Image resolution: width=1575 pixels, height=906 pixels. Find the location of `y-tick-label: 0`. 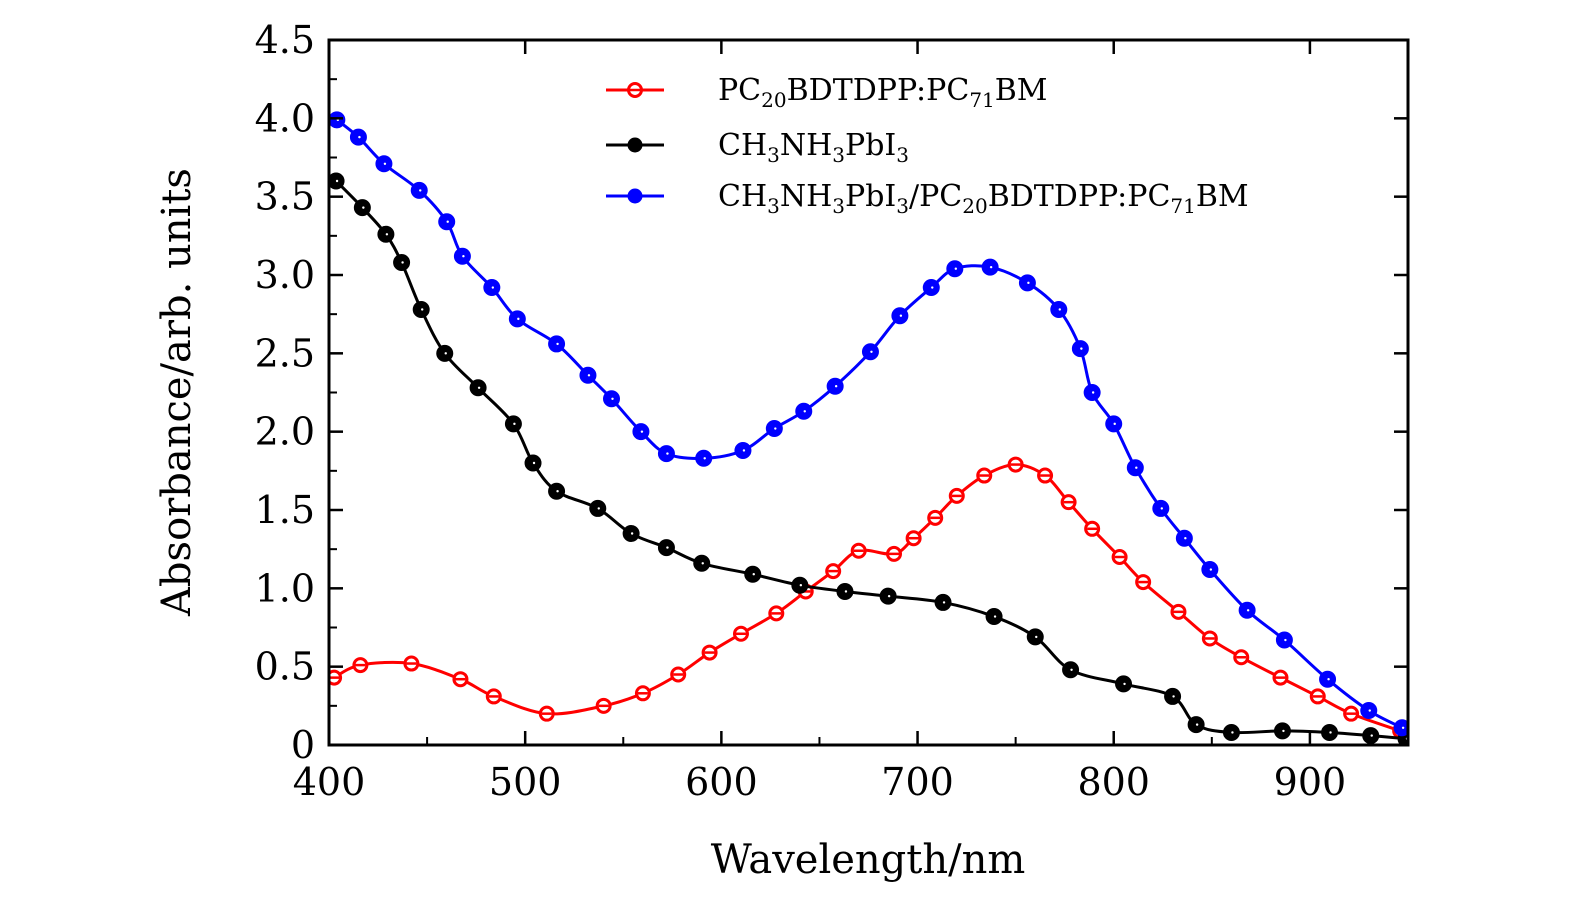

y-tick-label: 0 is located at coordinates (303, 745).